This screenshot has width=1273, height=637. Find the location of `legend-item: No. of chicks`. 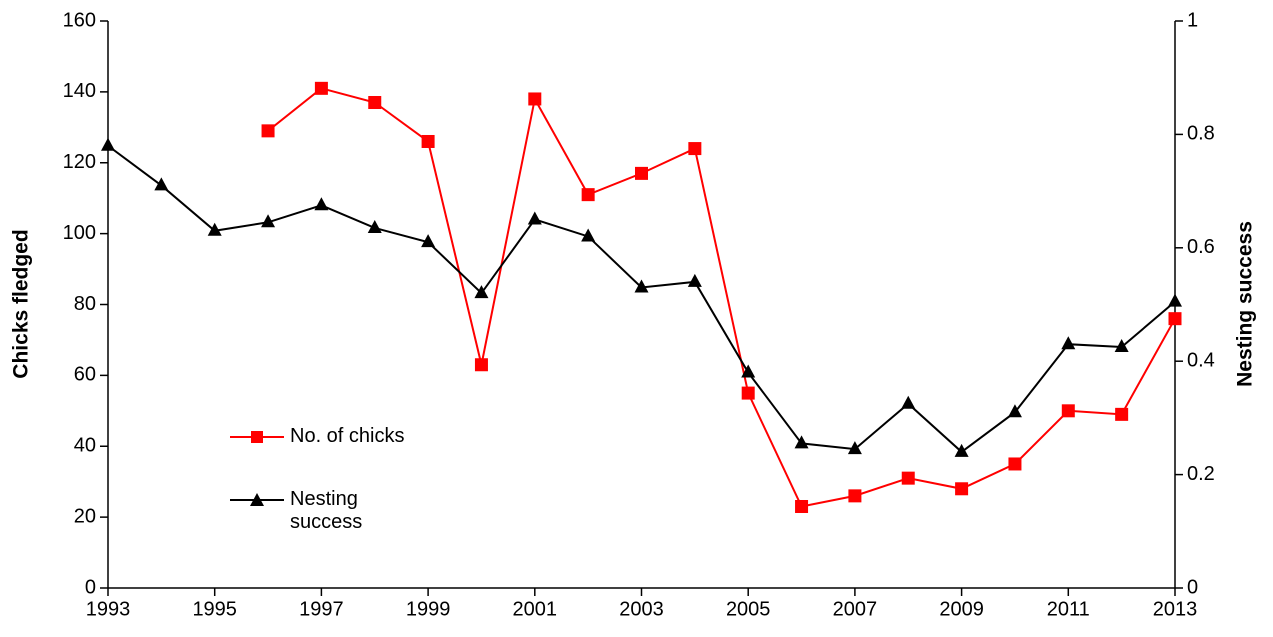

legend-item: No. of chicks is located at coordinates (339, 436).